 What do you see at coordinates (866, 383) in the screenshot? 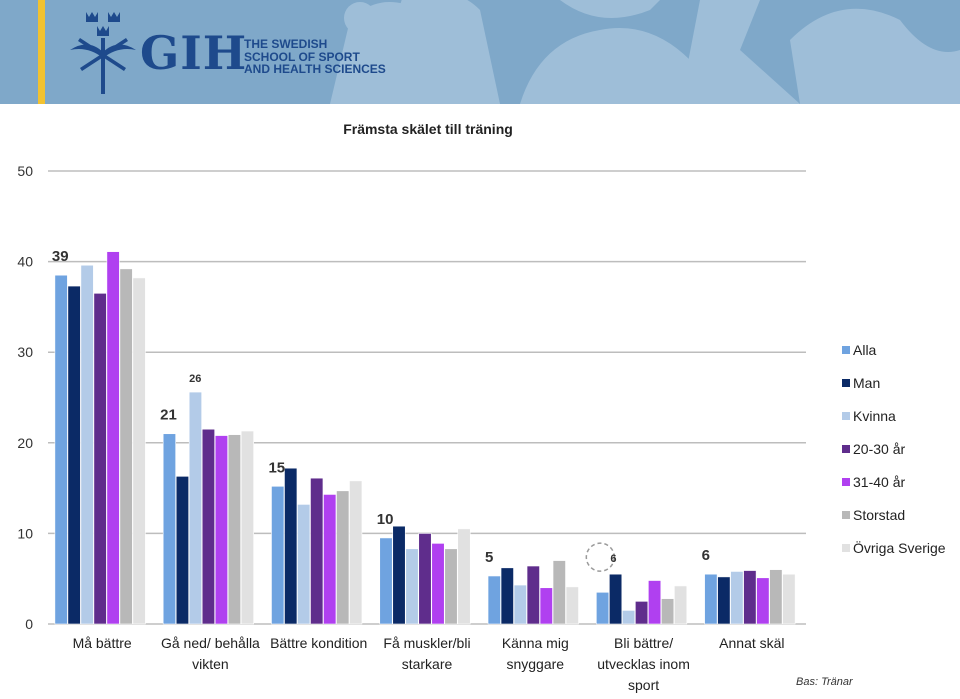
I see `legend-label: Man` at bounding box center [866, 383].